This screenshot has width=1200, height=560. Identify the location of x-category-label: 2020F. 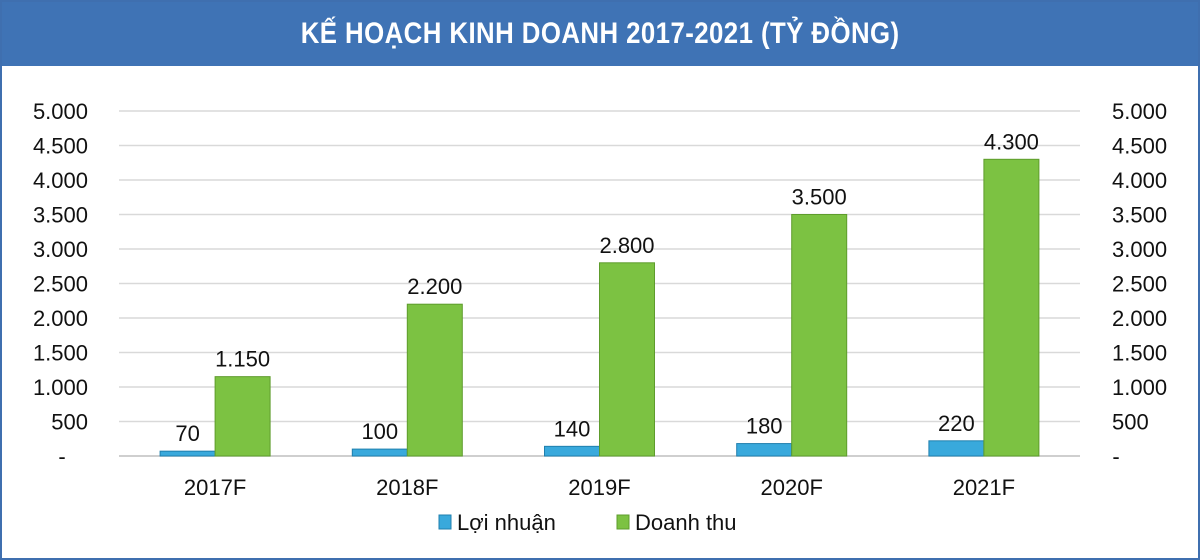
(792, 487).